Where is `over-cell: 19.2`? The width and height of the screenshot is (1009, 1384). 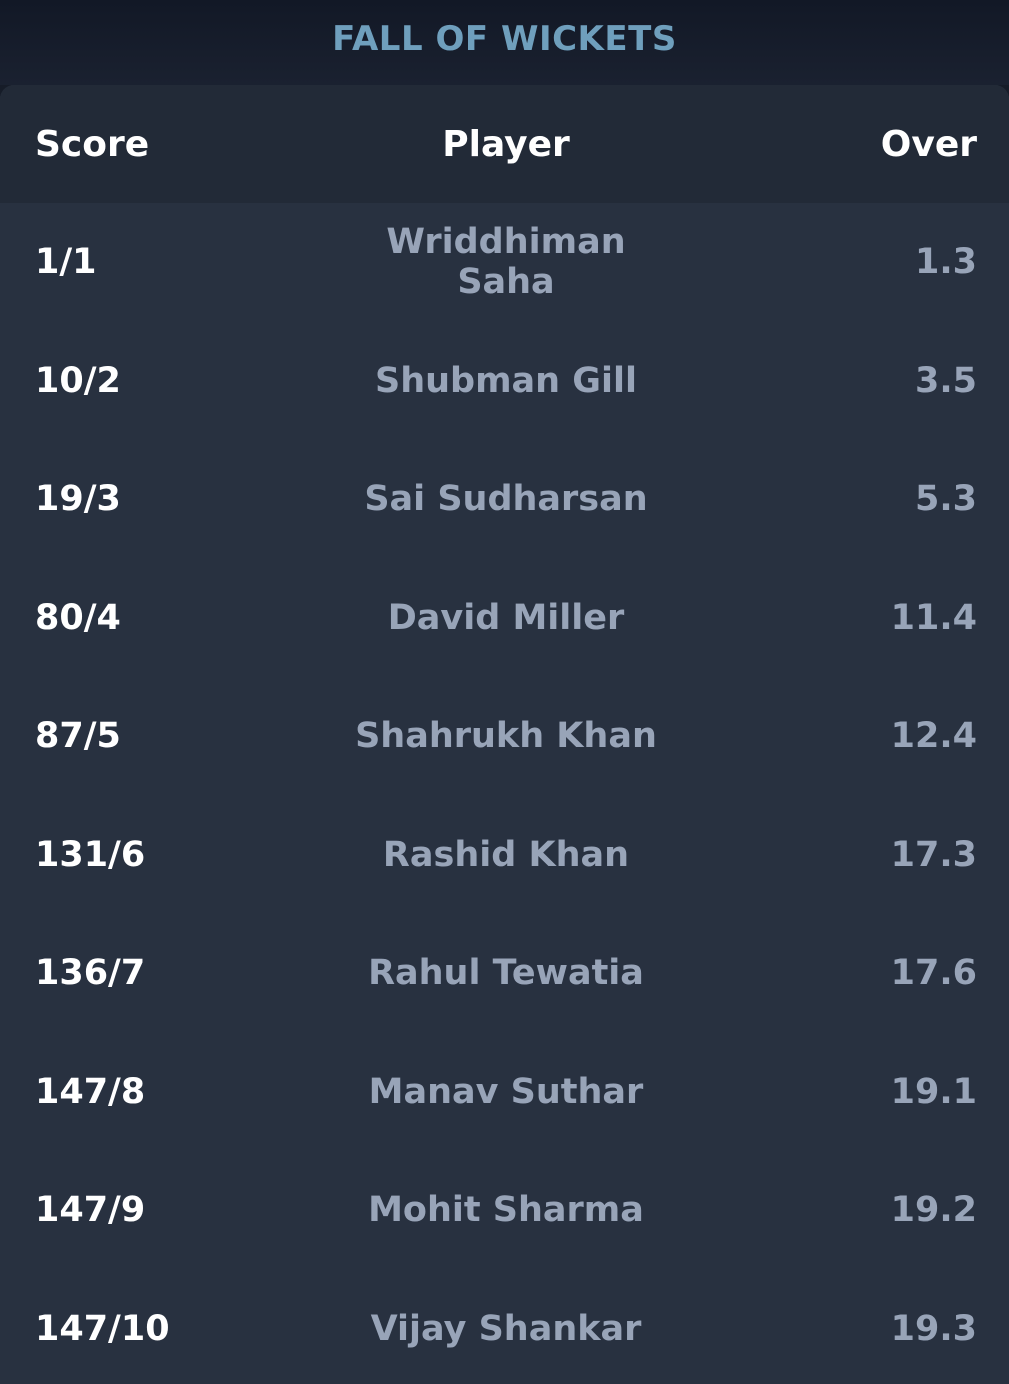 over-cell: 19.2 is located at coordinates (933, 1210).